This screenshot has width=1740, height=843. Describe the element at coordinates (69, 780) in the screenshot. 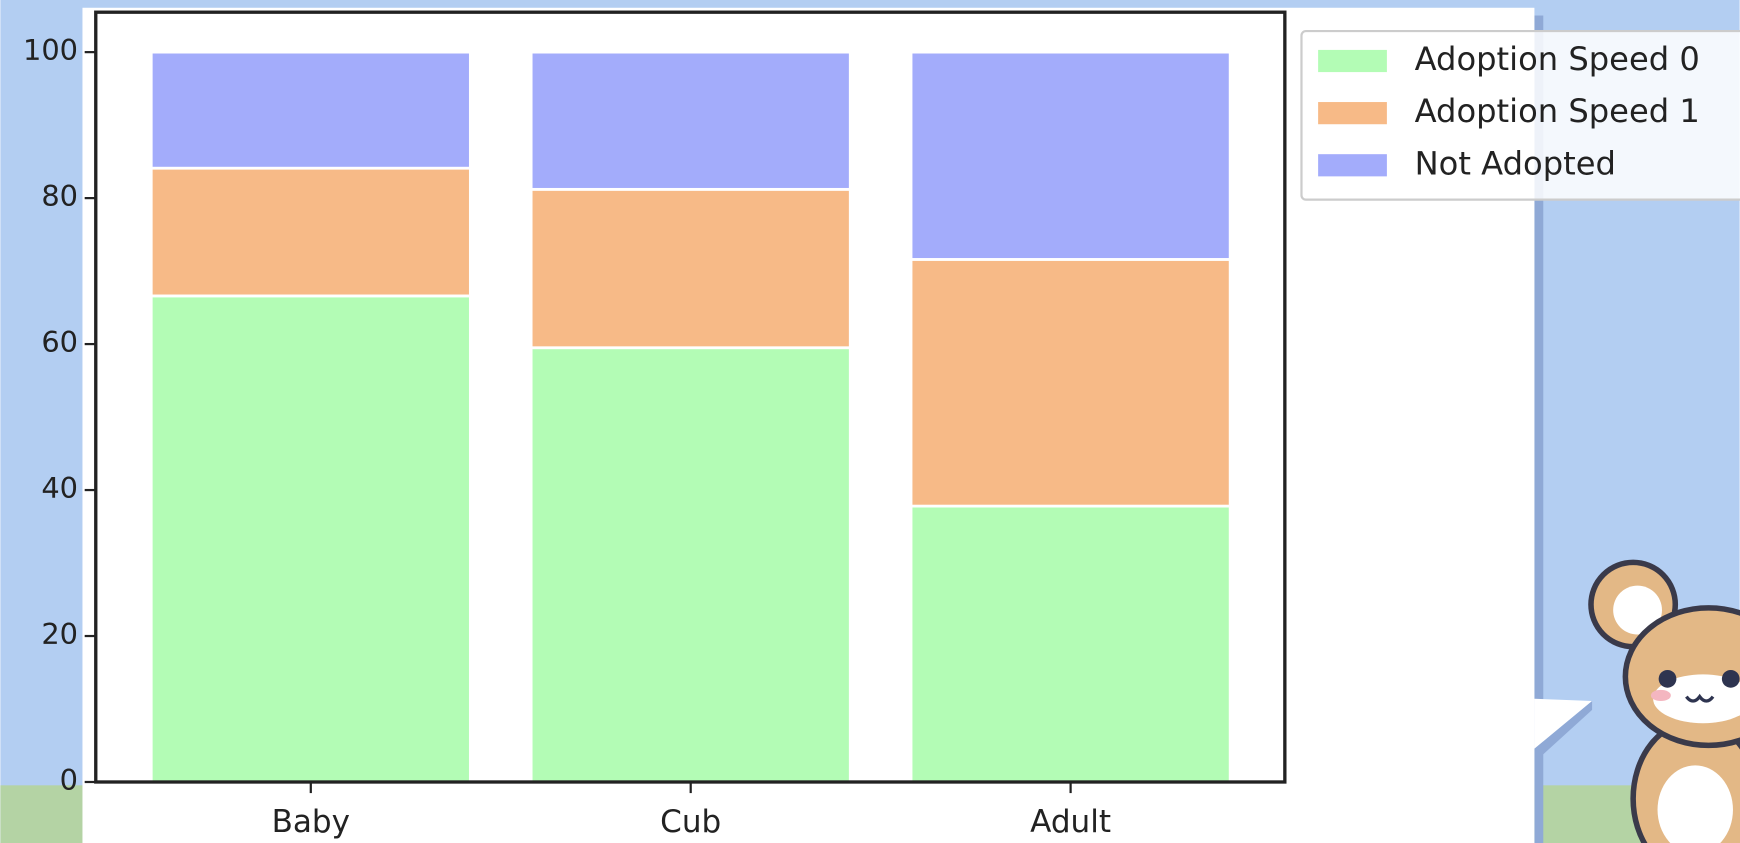

I see `y-tick-label: 0` at that location.